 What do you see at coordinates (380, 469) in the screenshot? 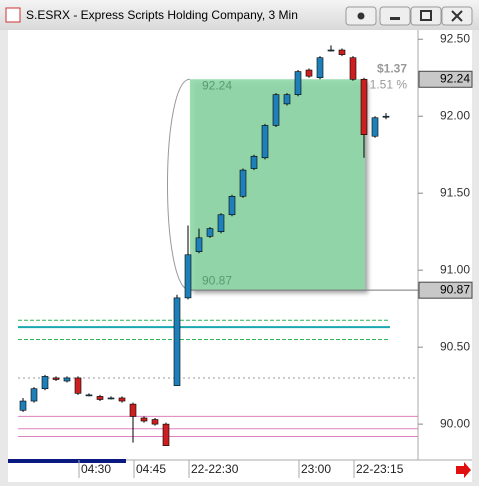
I see `x-tick-label: 22-23:15` at bounding box center [380, 469].